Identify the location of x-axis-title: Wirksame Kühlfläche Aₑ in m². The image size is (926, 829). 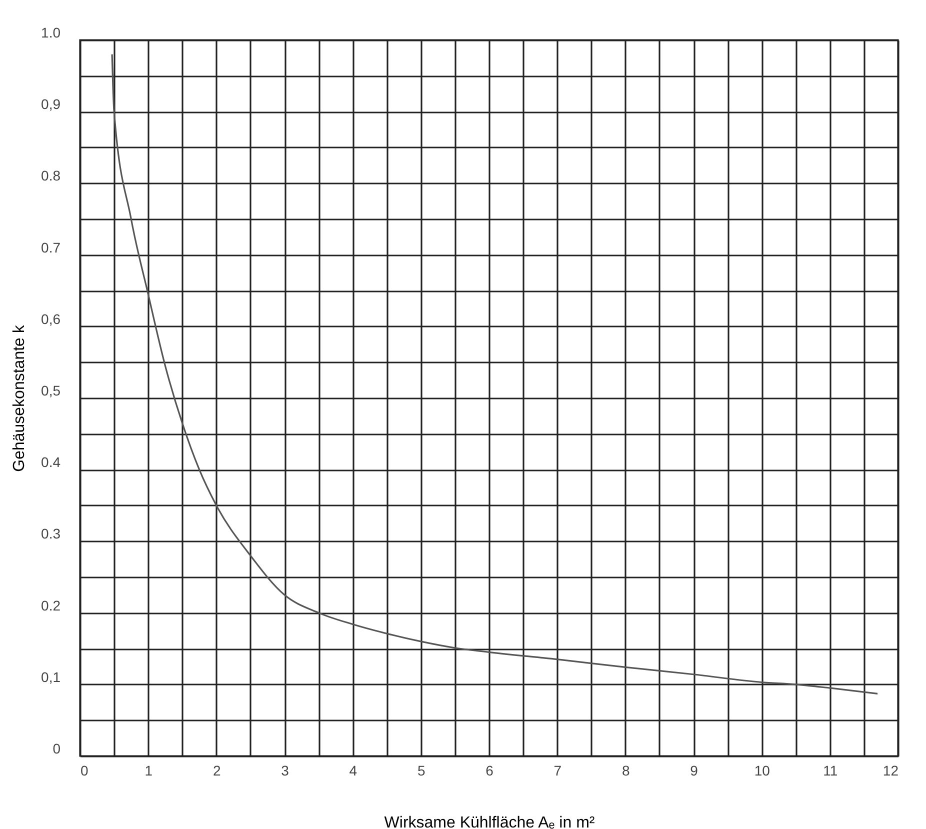
(490, 821).